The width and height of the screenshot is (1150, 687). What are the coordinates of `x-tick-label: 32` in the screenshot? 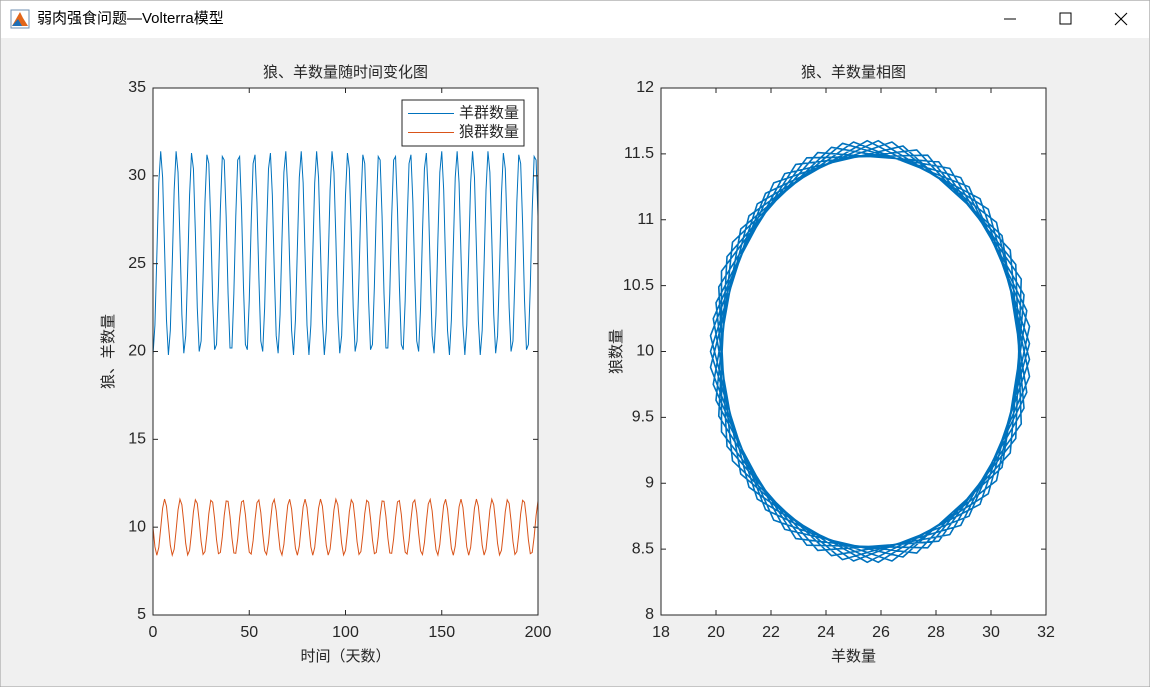 It's located at (1046, 632).